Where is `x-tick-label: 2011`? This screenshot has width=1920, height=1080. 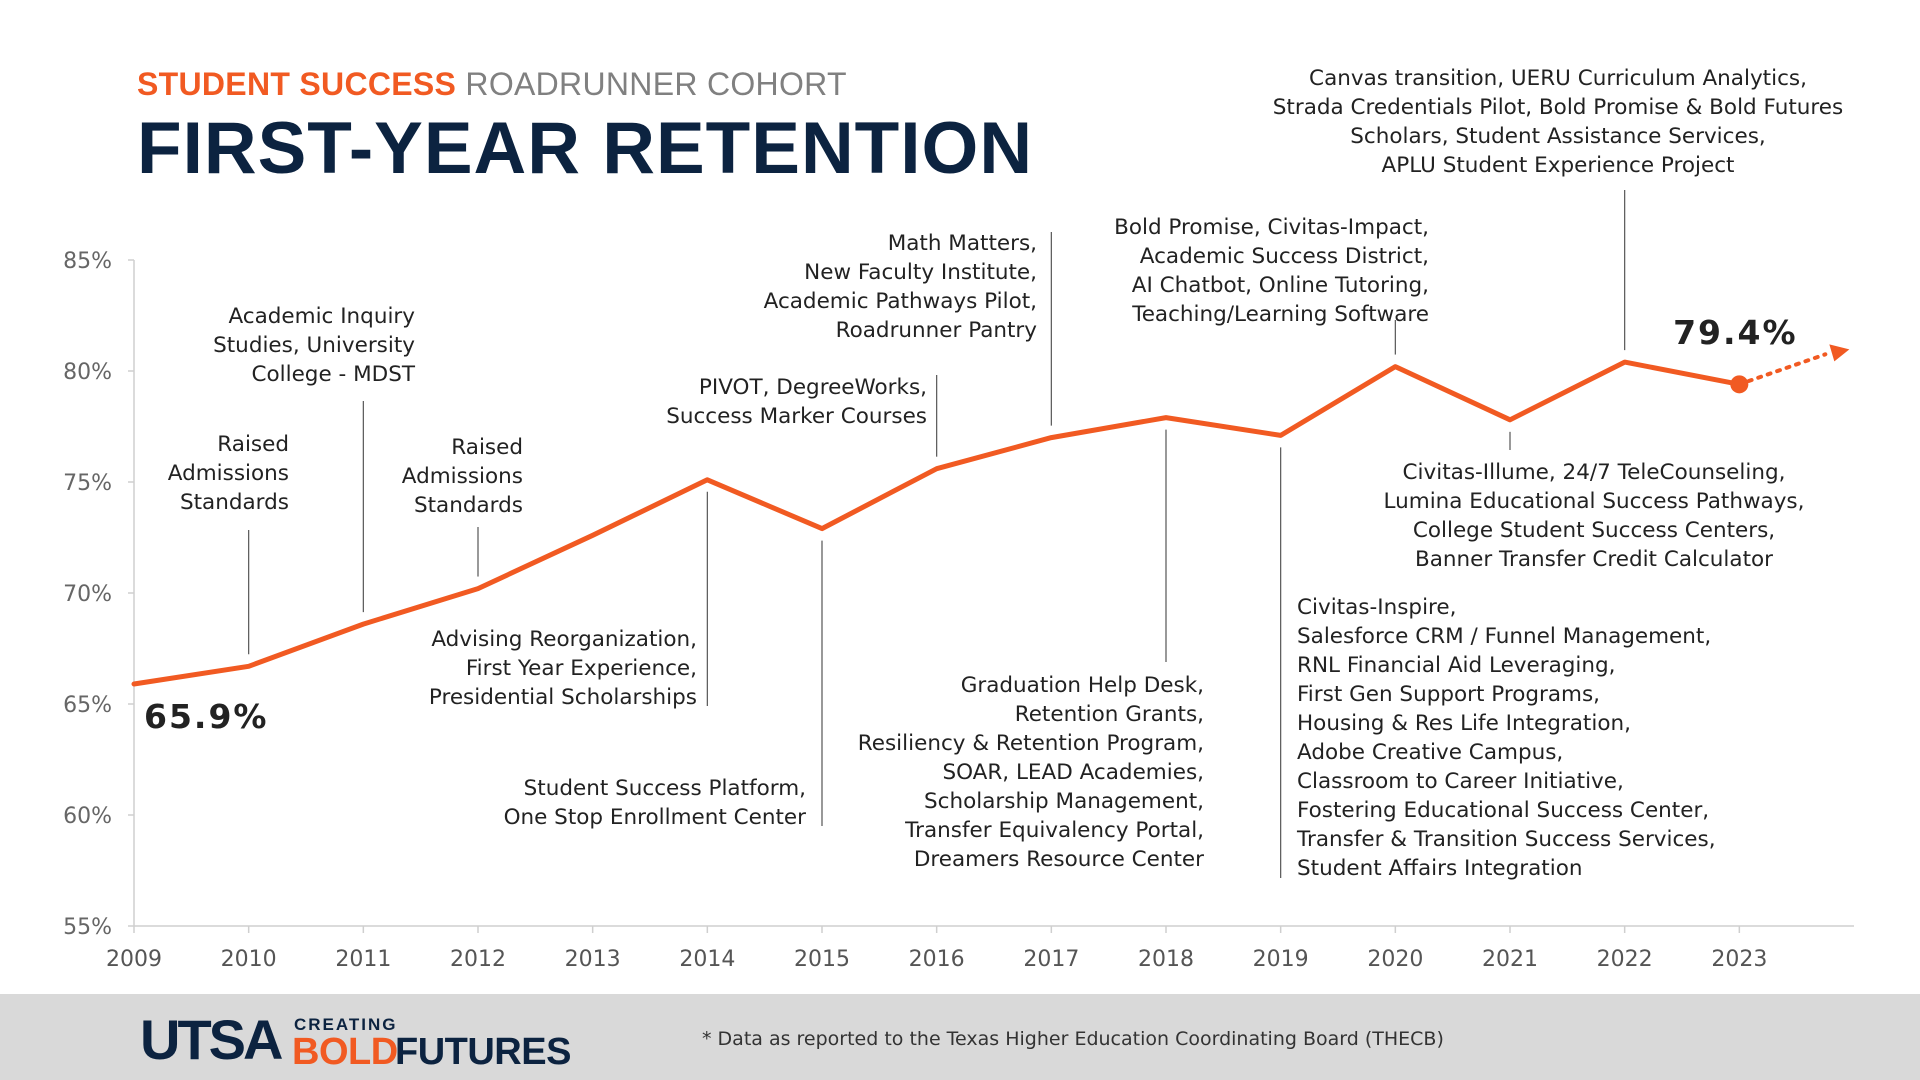 x-tick-label: 2011 is located at coordinates (363, 959).